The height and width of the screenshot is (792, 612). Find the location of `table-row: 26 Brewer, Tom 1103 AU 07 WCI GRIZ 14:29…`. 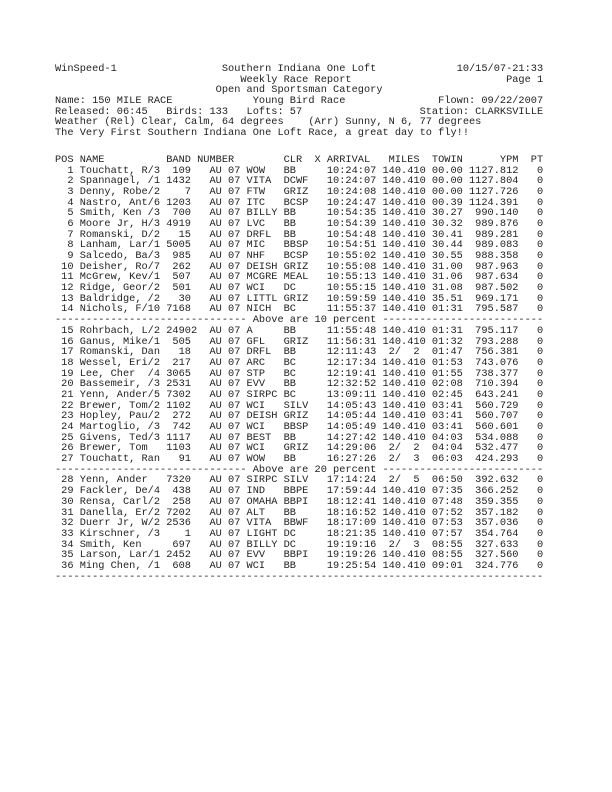

table-row: 26 Brewer, Tom 1103 AU 07 WCI GRIZ 14:29… is located at coordinates (299, 448).